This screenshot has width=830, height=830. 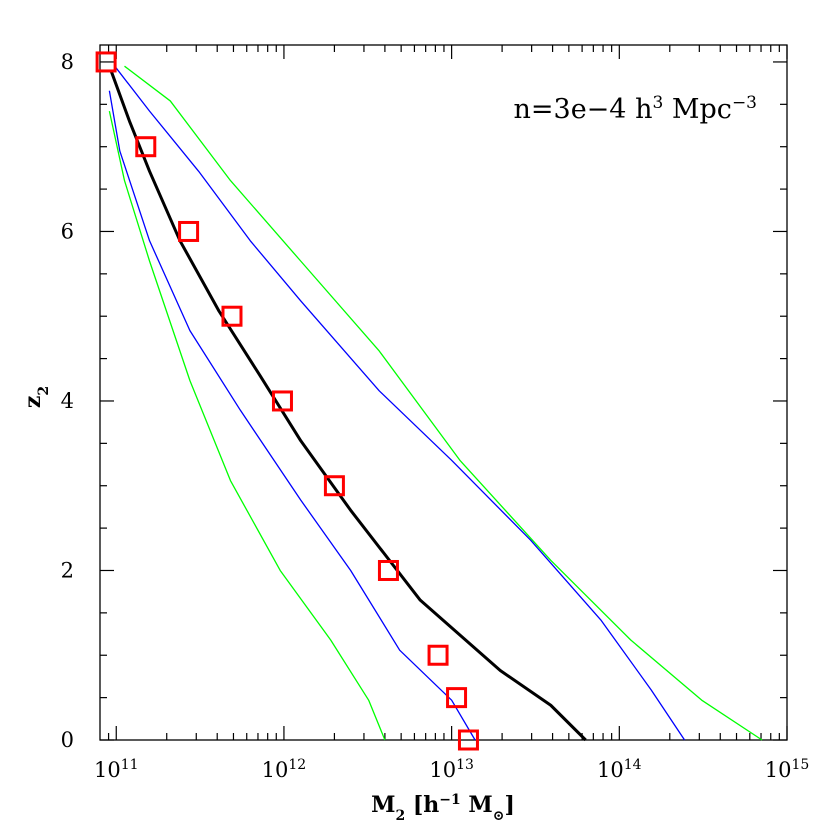 What do you see at coordinates (510, 805) in the screenshot?
I see `x-axis-label-part: ]` at bounding box center [510, 805].